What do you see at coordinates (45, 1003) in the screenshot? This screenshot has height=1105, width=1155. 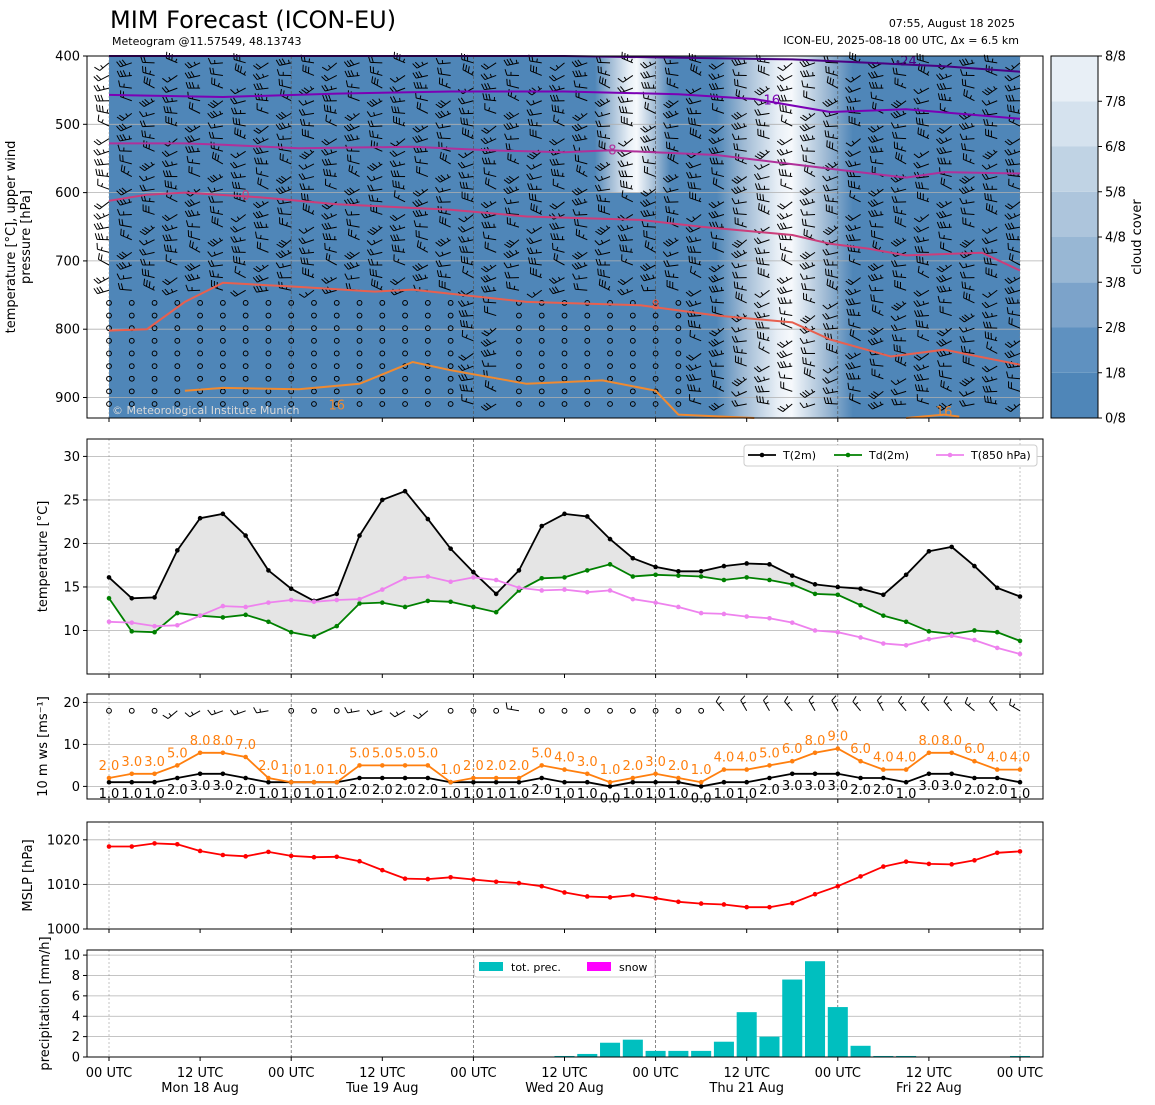 I see `precip-ylabel: precipitation [mm/h]` at bounding box center [45, 1003].